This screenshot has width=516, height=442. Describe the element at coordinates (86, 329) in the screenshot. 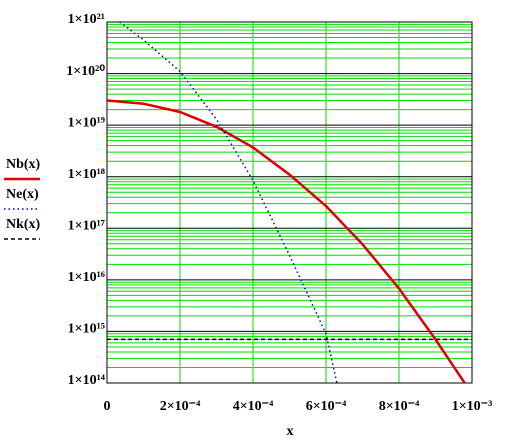

I see `y-tick-label: 1×10¹⁵` at that location.